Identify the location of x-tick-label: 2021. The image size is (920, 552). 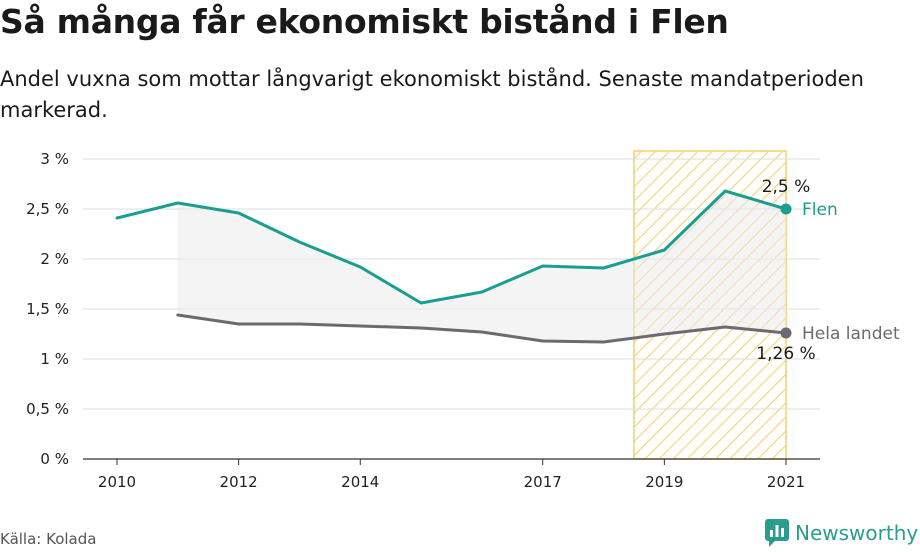
(786, 482).